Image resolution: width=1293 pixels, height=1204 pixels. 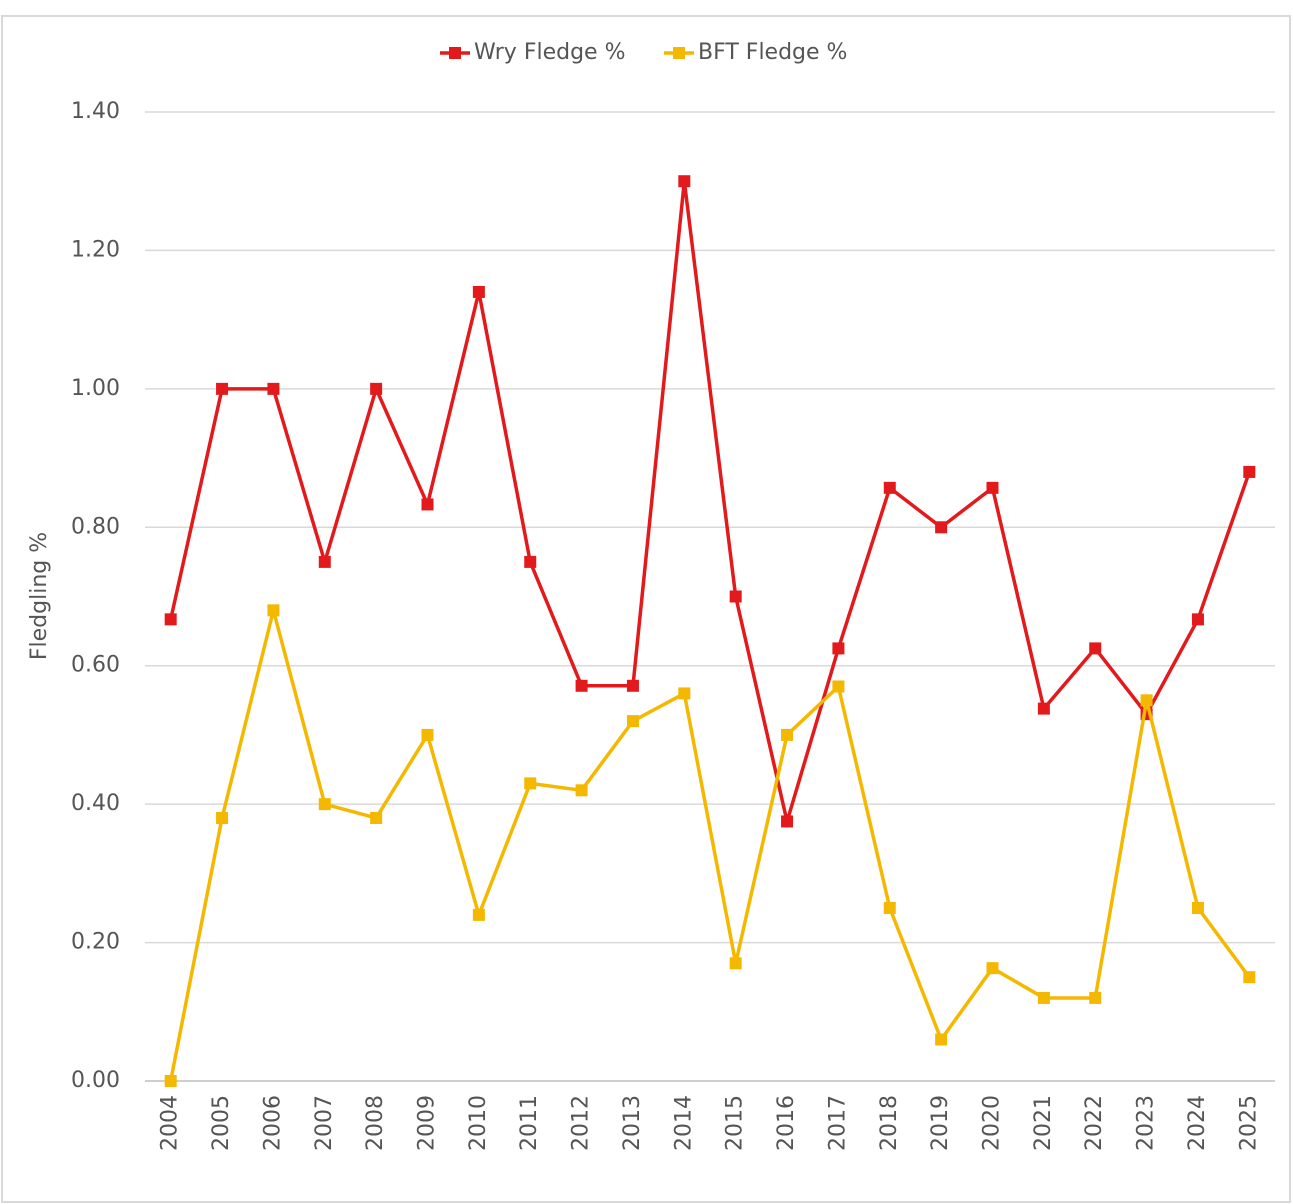 What do you see at coordinates (95, 249) in the screenshot?
I see `y-tick-label: 1.20` at bounding box center [95, 249].